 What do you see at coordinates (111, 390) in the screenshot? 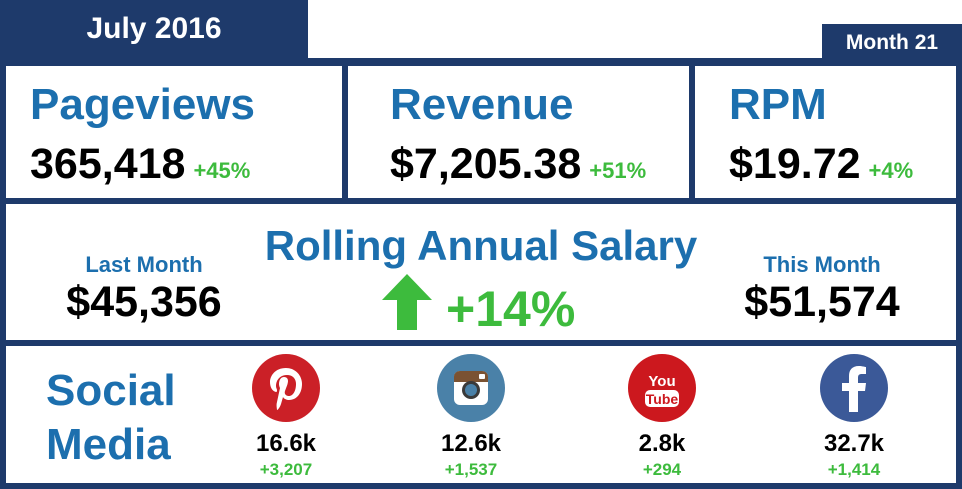
I see `social-label-line1: Social` at bounding box center [111, 390].